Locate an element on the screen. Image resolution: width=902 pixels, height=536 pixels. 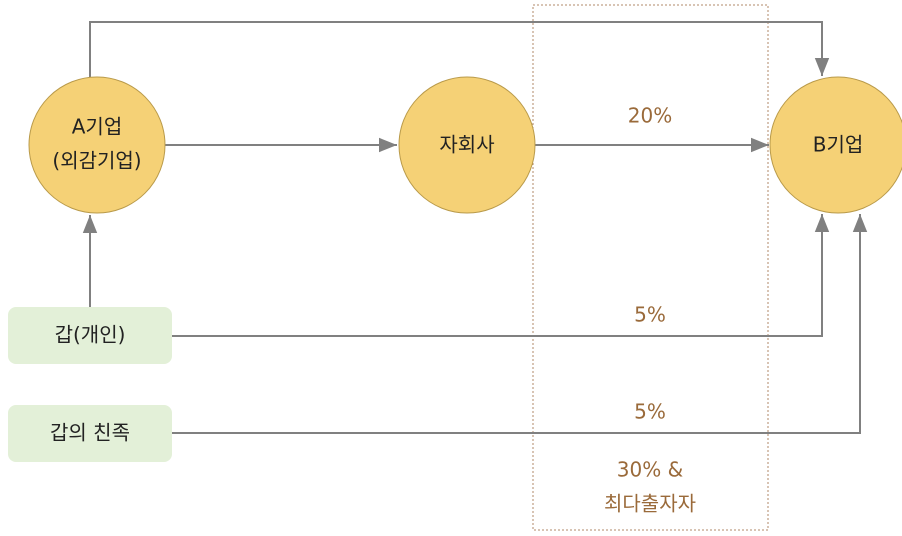
node-label: 갑의 친족 is located at coordinates (90, 433).